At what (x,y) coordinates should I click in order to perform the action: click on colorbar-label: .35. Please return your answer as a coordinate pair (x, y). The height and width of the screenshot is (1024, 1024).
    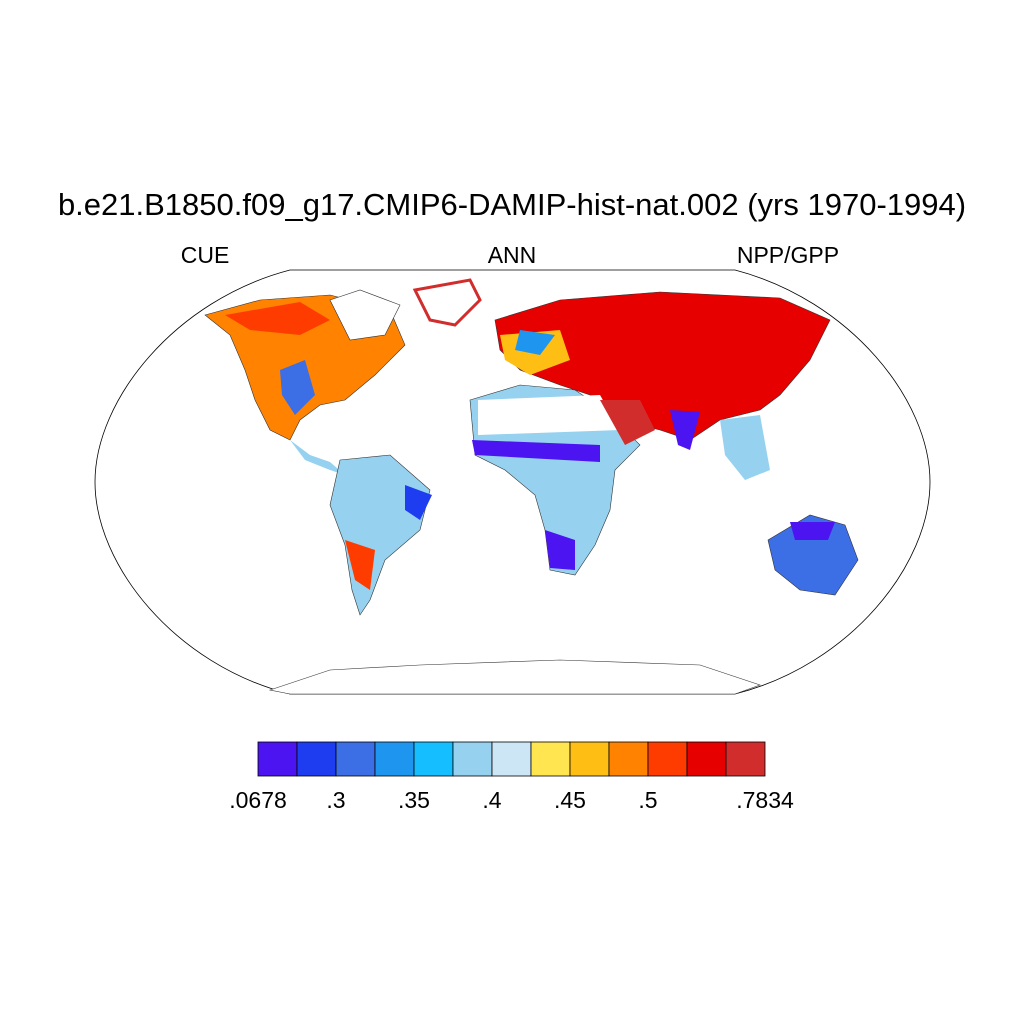
    Looking at the image, I should click on (414, 800).